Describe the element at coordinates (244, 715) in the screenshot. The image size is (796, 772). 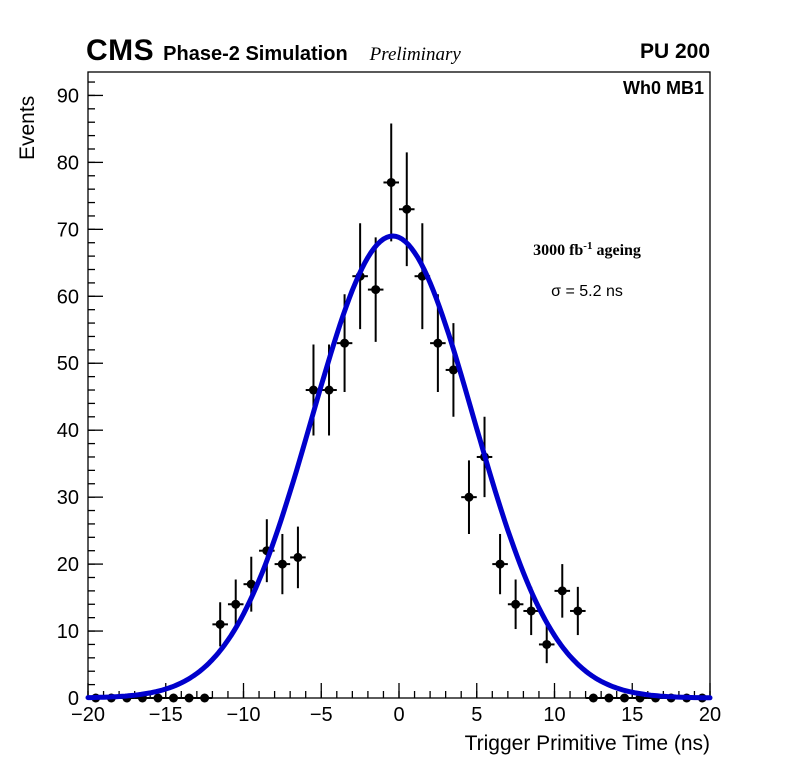
I see `svg-text: −10` at that location.